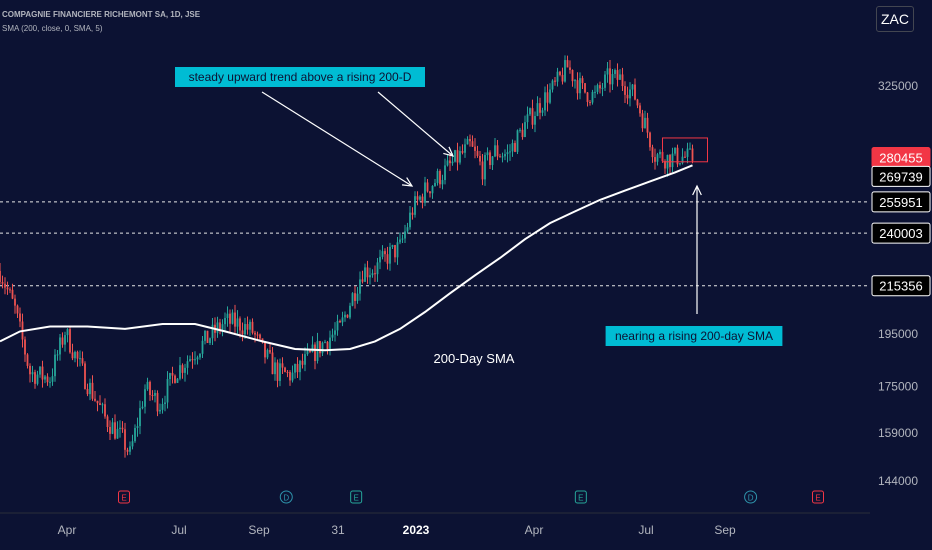 The image size is (932, 550). What do you see at coordinates (259, 530) in the screenshot?
I see `x-tick-label: Sep` at bounding box center [259, 530].